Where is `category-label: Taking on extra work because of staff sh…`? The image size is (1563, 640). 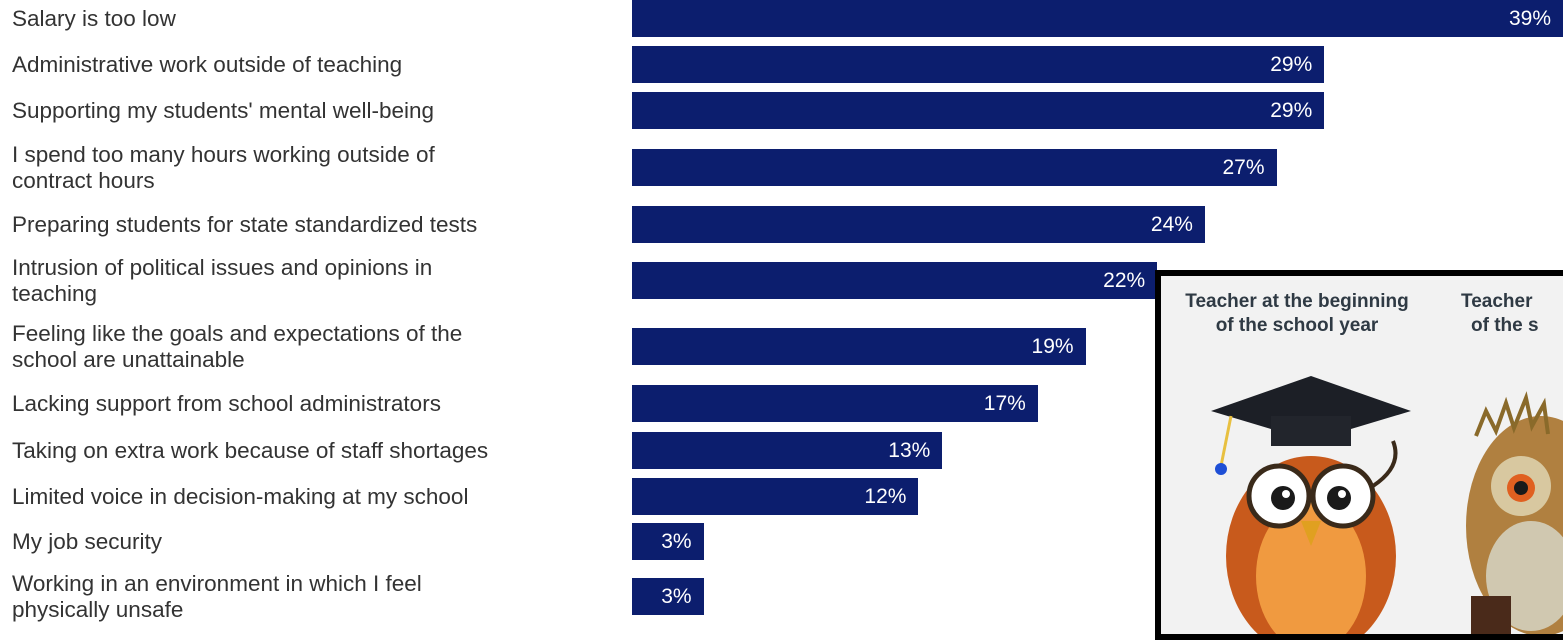 category-label: Taking on extra work because of staff sh… is located at coordinates (317, 451).